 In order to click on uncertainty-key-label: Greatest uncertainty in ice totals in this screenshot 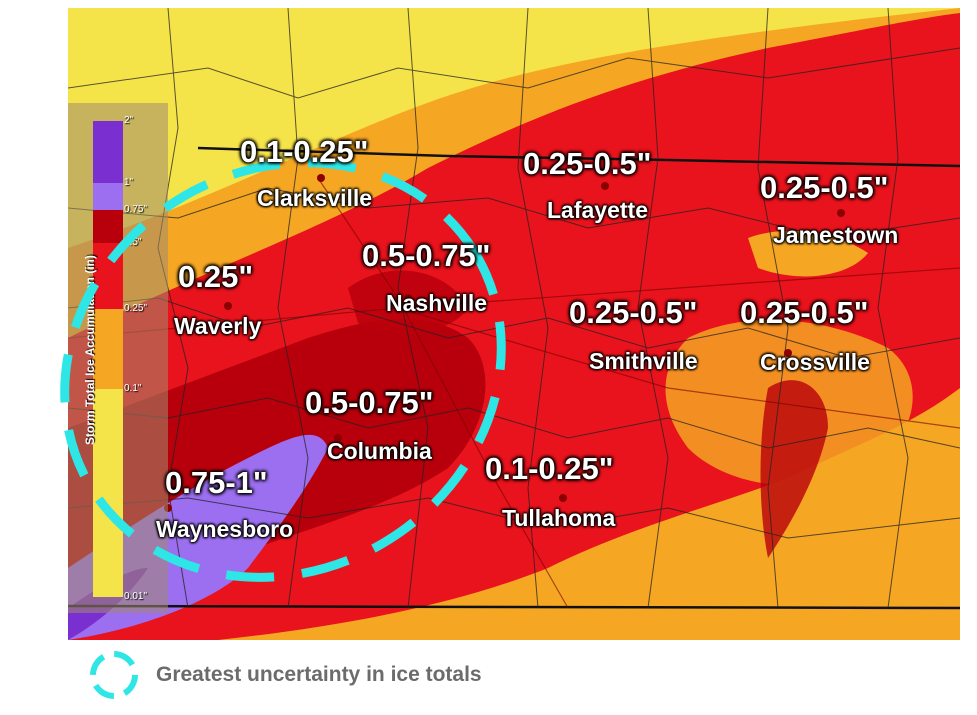, I will do `click(319, 674)`.